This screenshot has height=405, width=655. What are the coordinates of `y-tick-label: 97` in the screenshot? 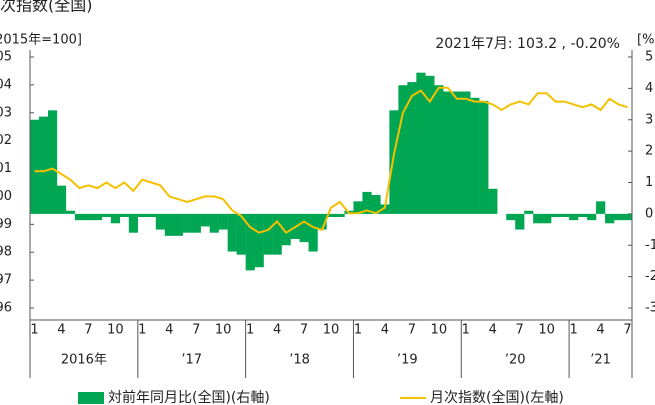 It's located at (6, 280).